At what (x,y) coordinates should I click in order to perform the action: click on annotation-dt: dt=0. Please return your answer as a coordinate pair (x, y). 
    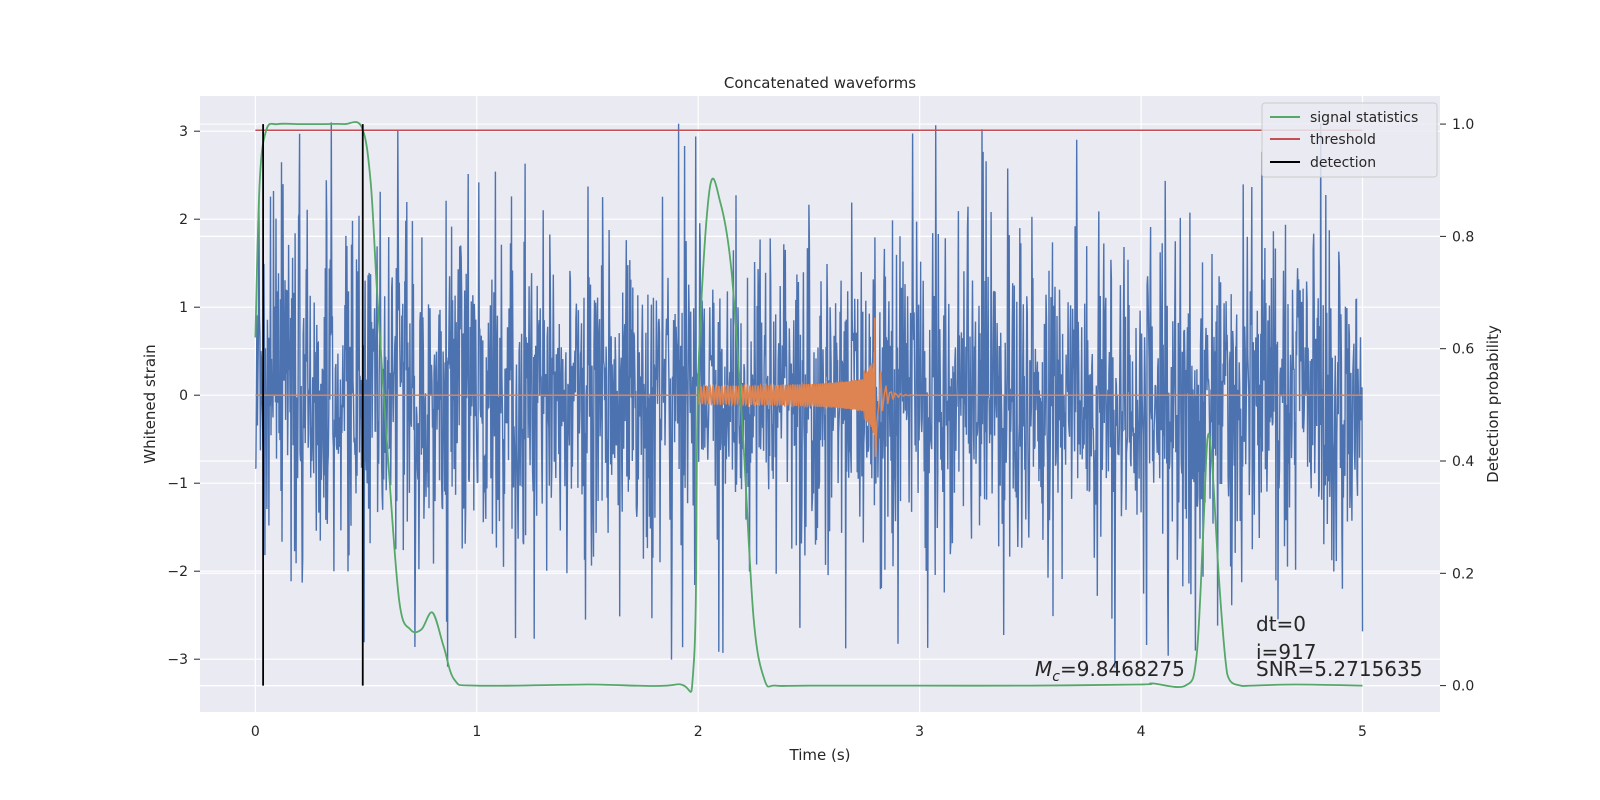
    Looking at the image, I should click on (1281, 624).